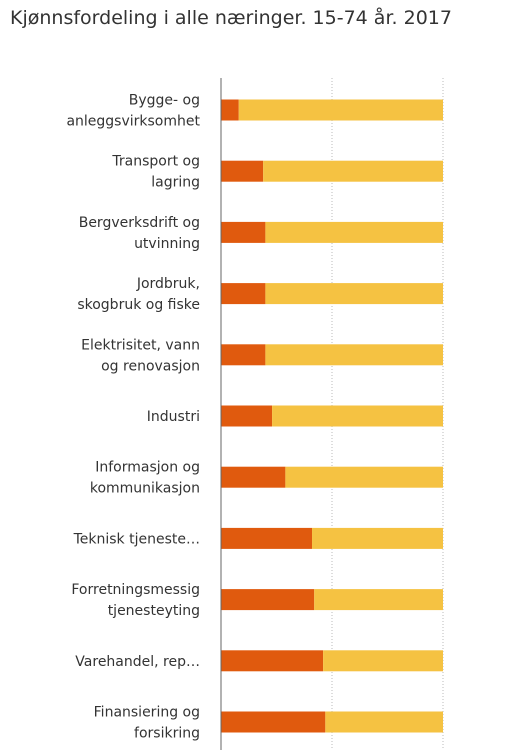  Describe the element at coordinates (147, 713) in the screenshot. I see `category-label-line: Finansiering og` at that location.